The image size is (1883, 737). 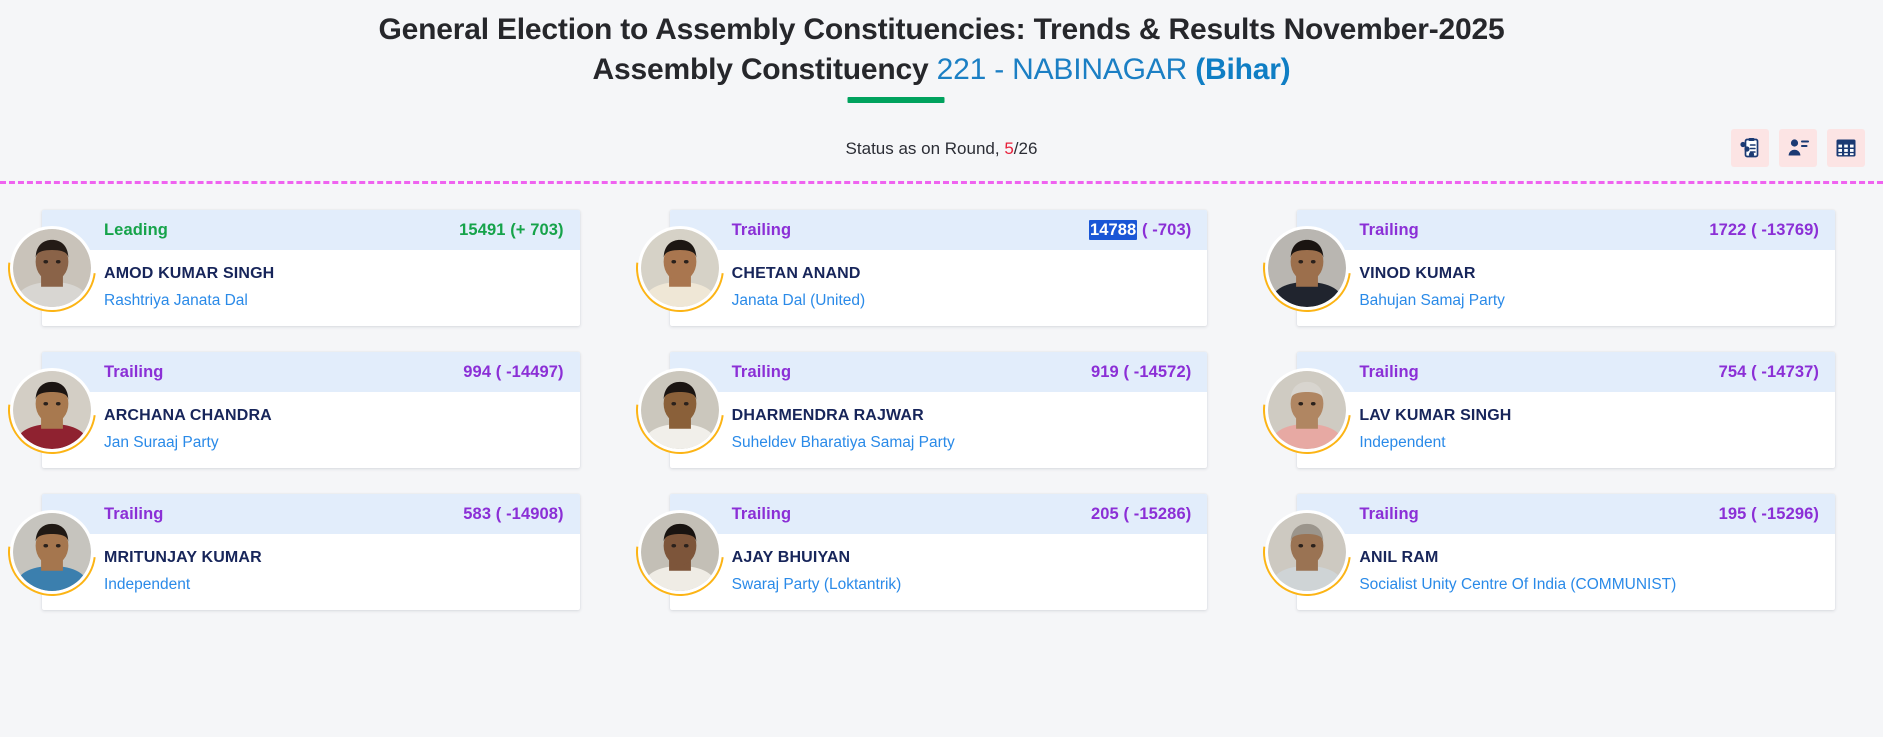 What do you see at coordinates (136, 229) in the screenshot?
I see `status-badge: Leading` at bounding box center [136, 229].